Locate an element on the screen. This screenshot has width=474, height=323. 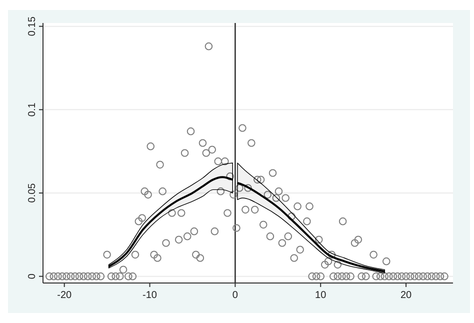
x-tick-label: 20 is located at coordinates (406, 295).